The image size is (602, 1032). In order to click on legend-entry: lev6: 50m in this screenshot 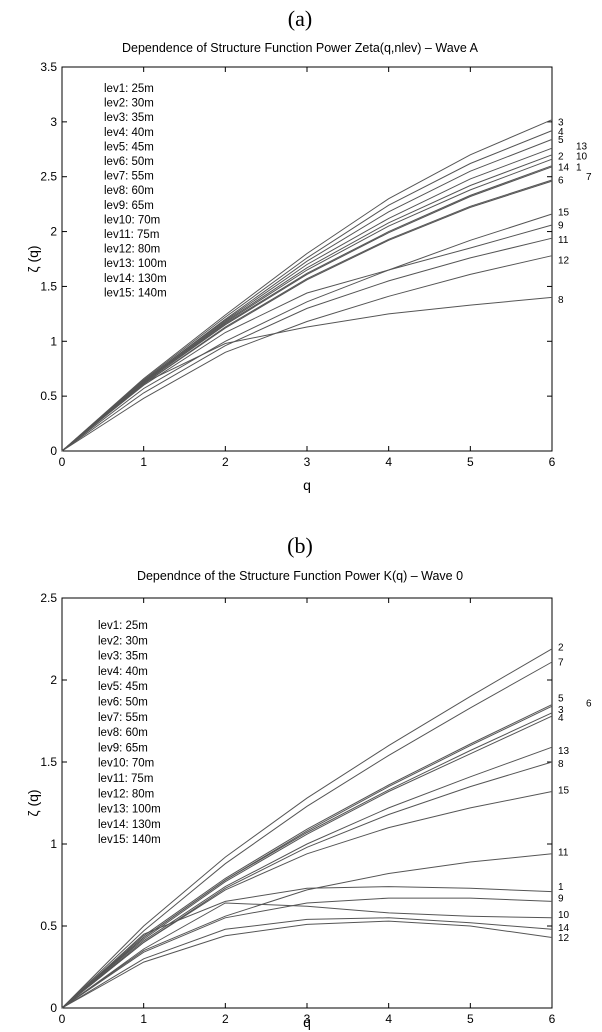, I will do `click(129, 162)`.